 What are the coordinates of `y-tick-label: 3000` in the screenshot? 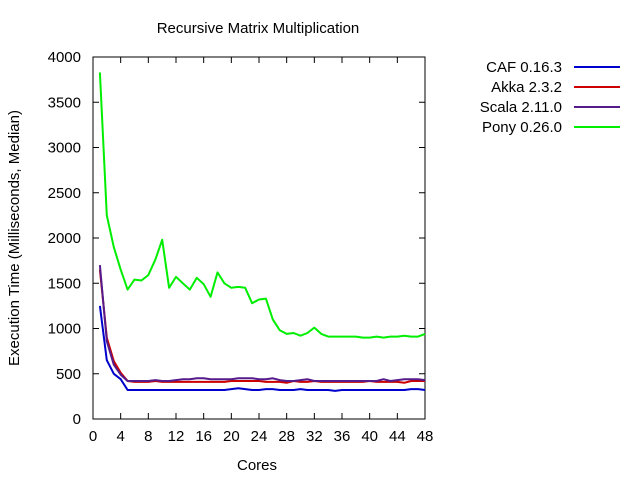 It's located at (64, 148).